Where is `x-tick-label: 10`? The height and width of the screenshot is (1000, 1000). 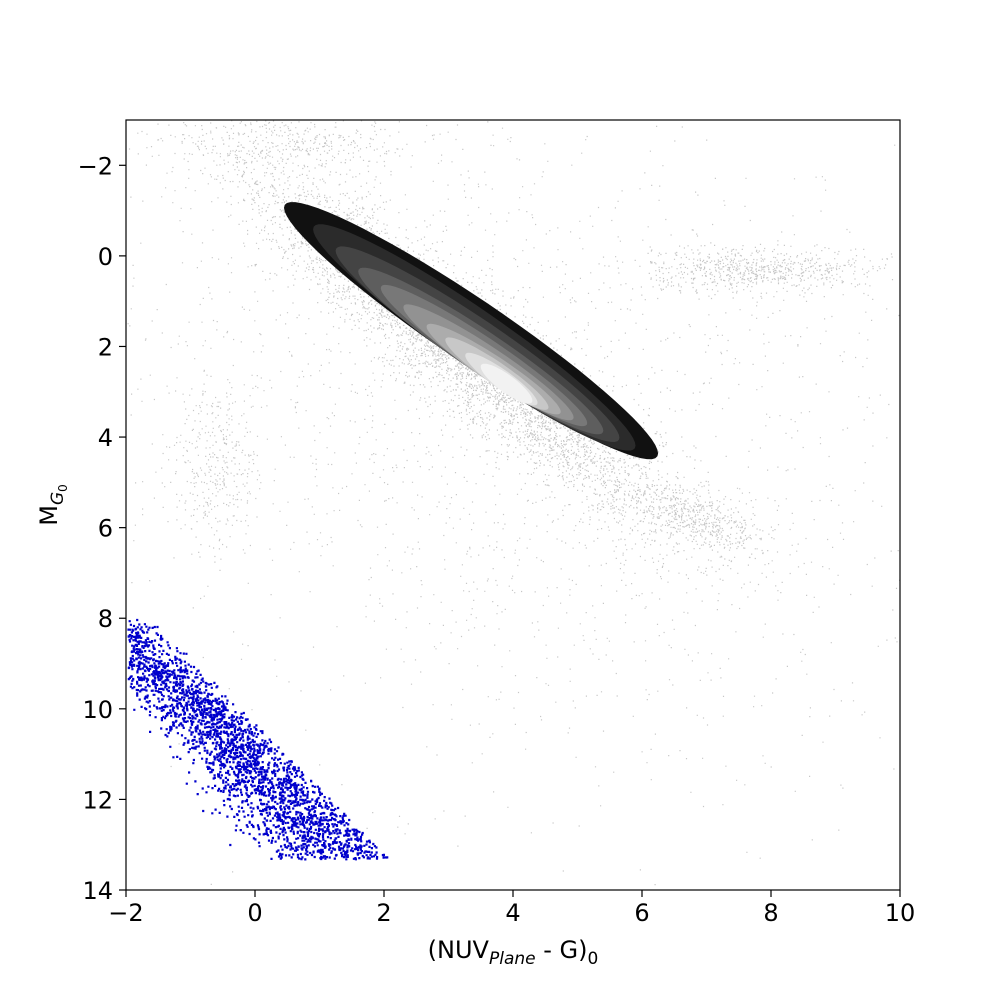
x-tick-label: 10 is located at coordinates (900, 913).